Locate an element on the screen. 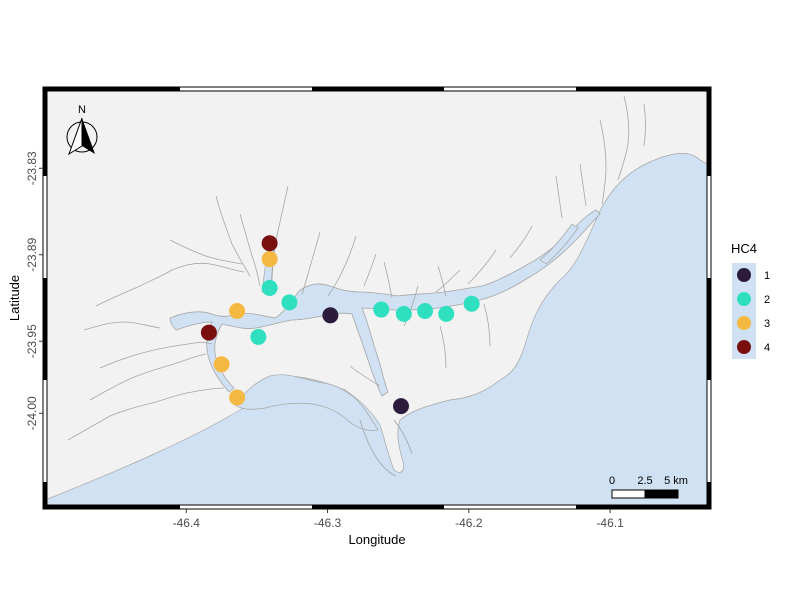  scale-bar-white-segment is located at coordinates (628, 494).